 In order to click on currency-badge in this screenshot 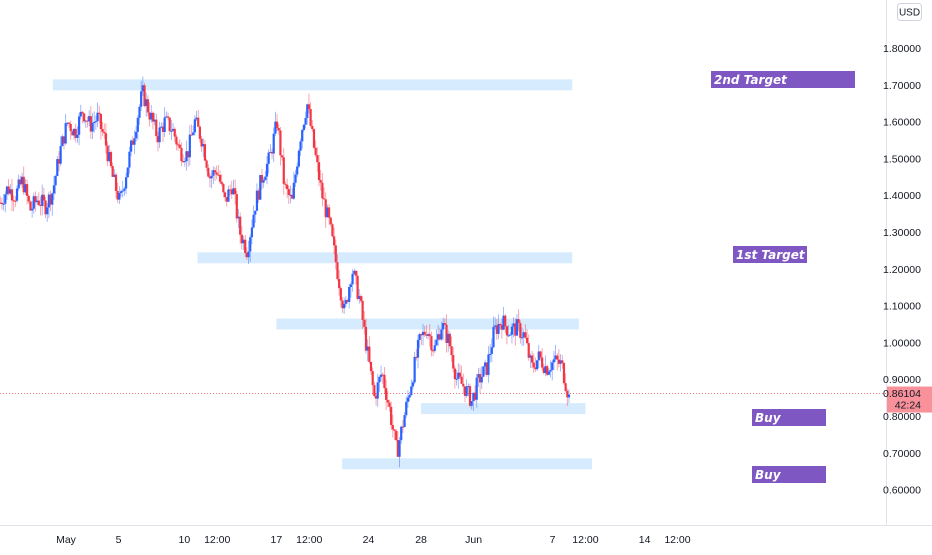, I will do `click(909, 12)`.